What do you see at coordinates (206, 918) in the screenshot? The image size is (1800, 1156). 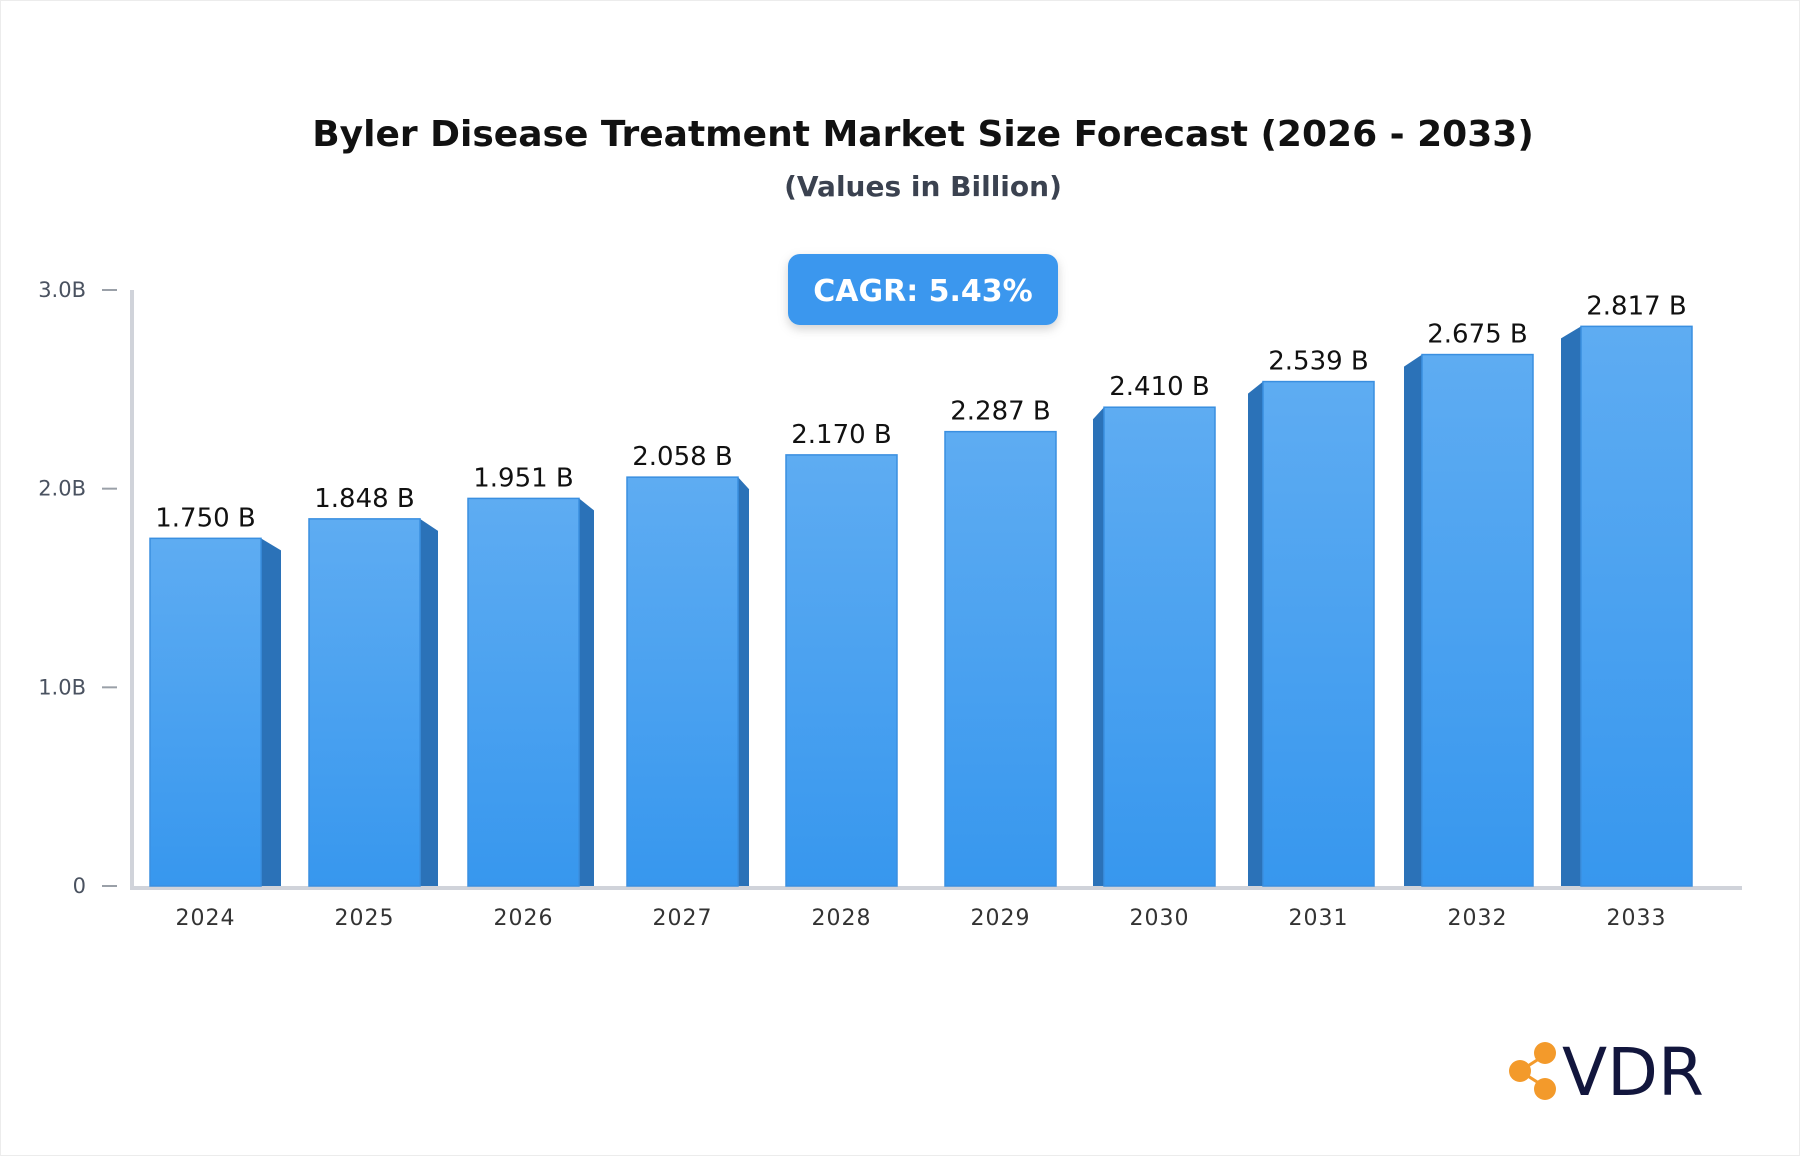 I see `x-tick-label: 2024` at bounding box center [206, 918].